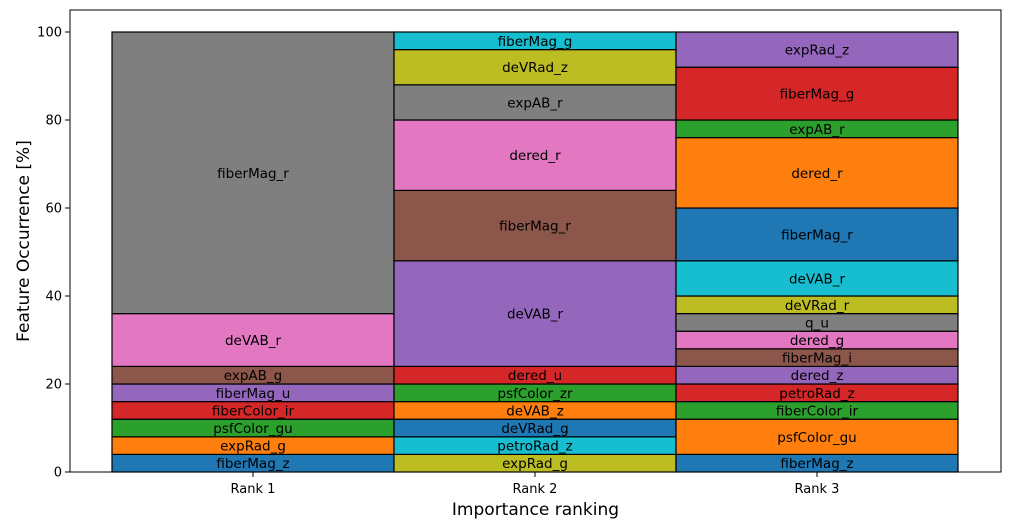 The width and height of the screenshot is (1009, 529). What do you see at coordinates (535, 411) in the screenshot?
I see `segment-label: deVAB_z` at bounding box center [535, 411].